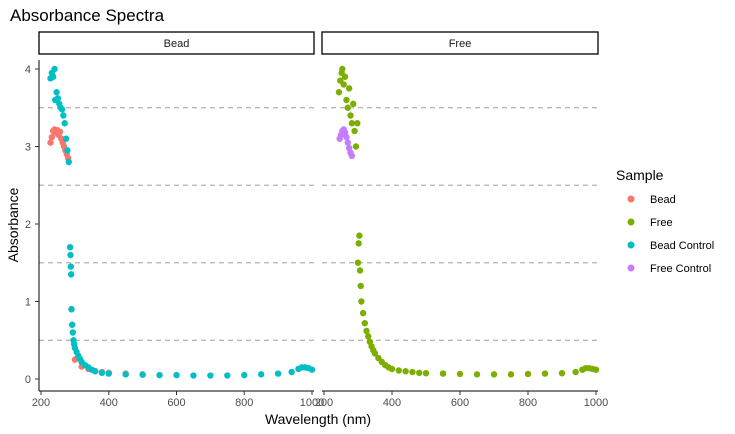 The image size is (735, 434). What do you see at coordinates (87, 15) in the screenshot?
I see `chart-title: Absorbance Spectra` at bounding box center [87, 15].